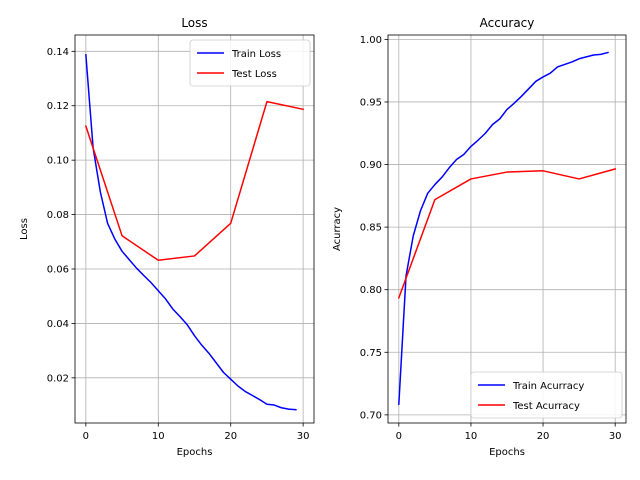 The width and height of the screenshot is (640, 480). What do you see at coordinates (548, 386) in the screenshot?
I see `legend-label-1: Train Acurracy` at bounding box center [548, 386].